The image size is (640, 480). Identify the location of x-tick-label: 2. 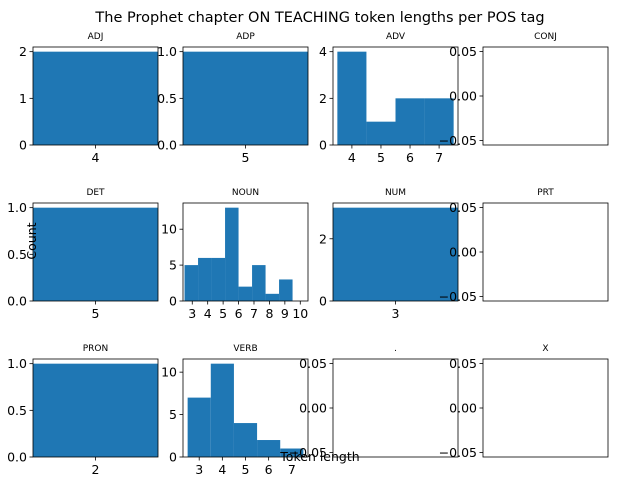
(96, 469).